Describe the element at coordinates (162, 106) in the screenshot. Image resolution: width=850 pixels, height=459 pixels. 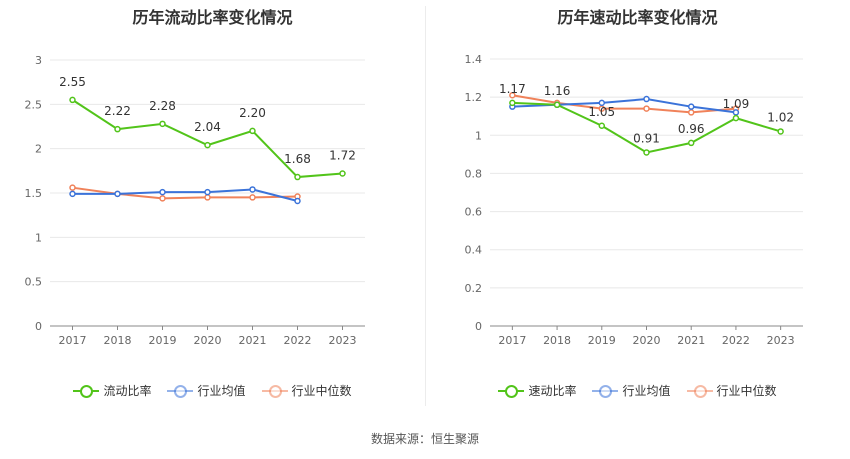
I see `data-label: 2.28` at that location.